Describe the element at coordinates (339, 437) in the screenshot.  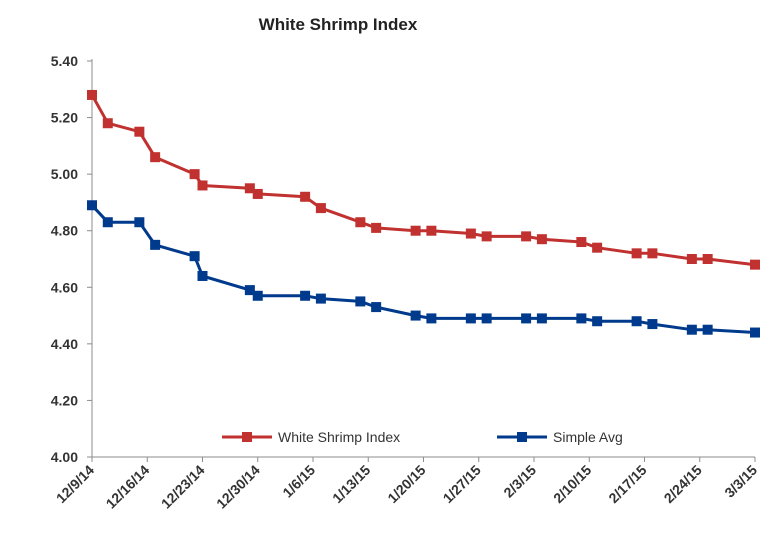
I see `legend-label: White Shrimp Index` at that location.